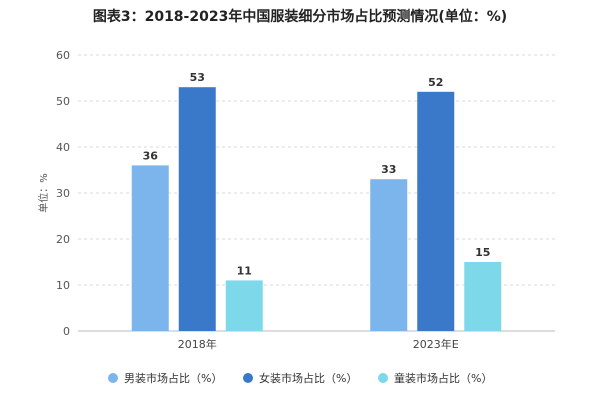  What do you see at coordinates (63, 193) in the screenshot?
I see `y-tick-label: 30` at bounding box center [63, 193].